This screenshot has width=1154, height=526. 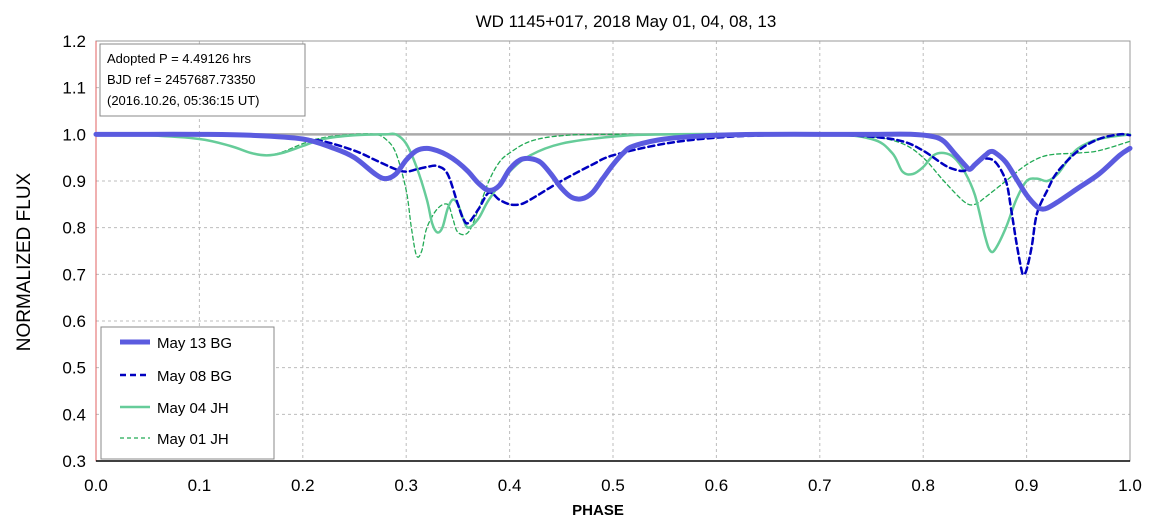 I want to click on y-tick-labels: 0.3 0.4 0.5 0.6 0.7 0.8 0.9 1.0 1.1 1.2, so click(x=74, y=251).